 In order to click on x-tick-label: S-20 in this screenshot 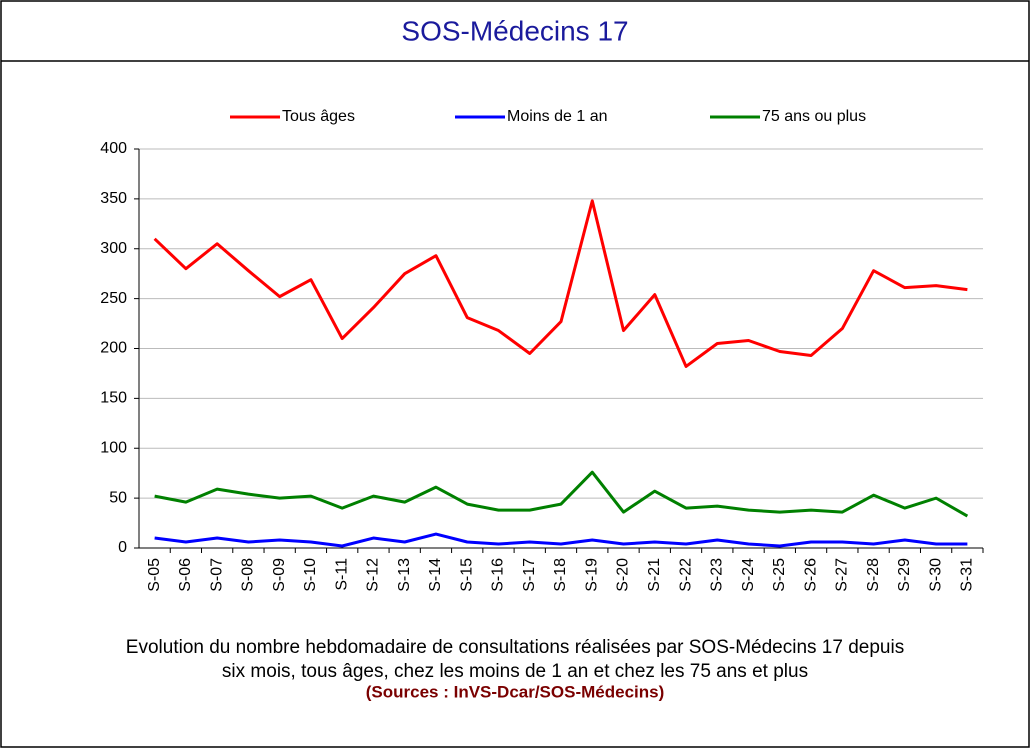, I will do `click(623, 575)`.